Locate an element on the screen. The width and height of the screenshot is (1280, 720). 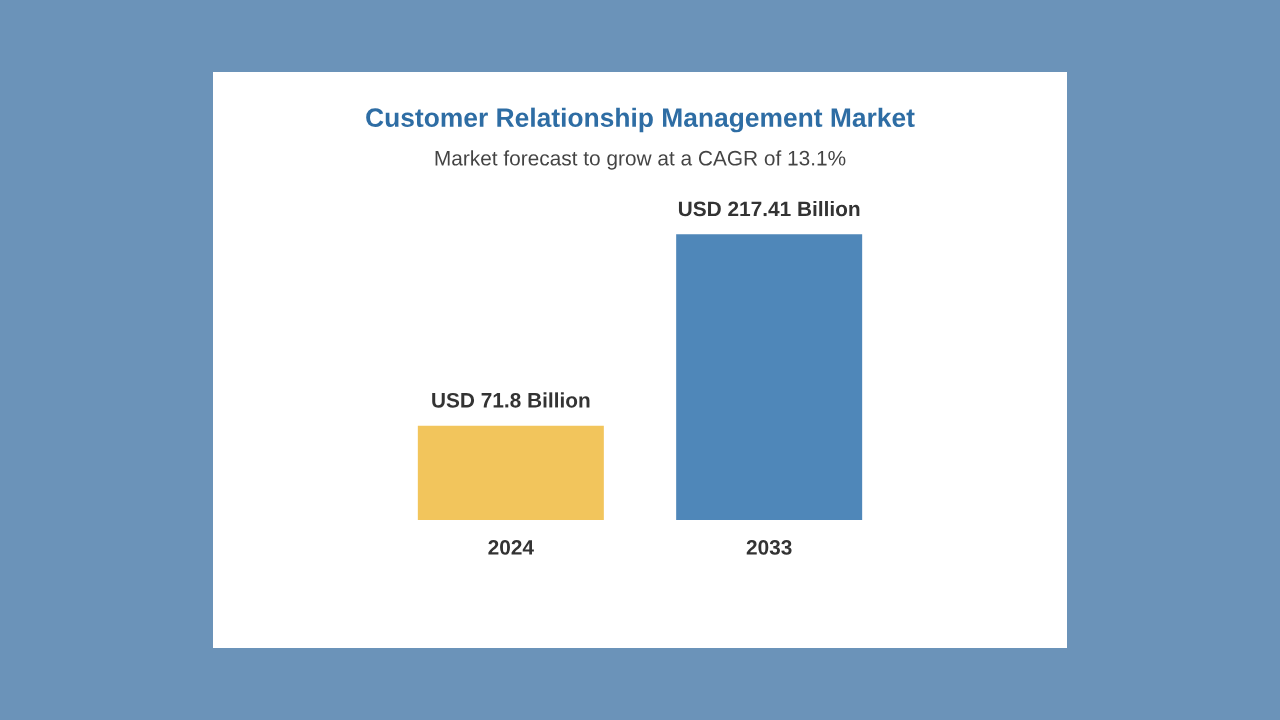
x-tick-label: 2033 is located at coordinates (769, 547).